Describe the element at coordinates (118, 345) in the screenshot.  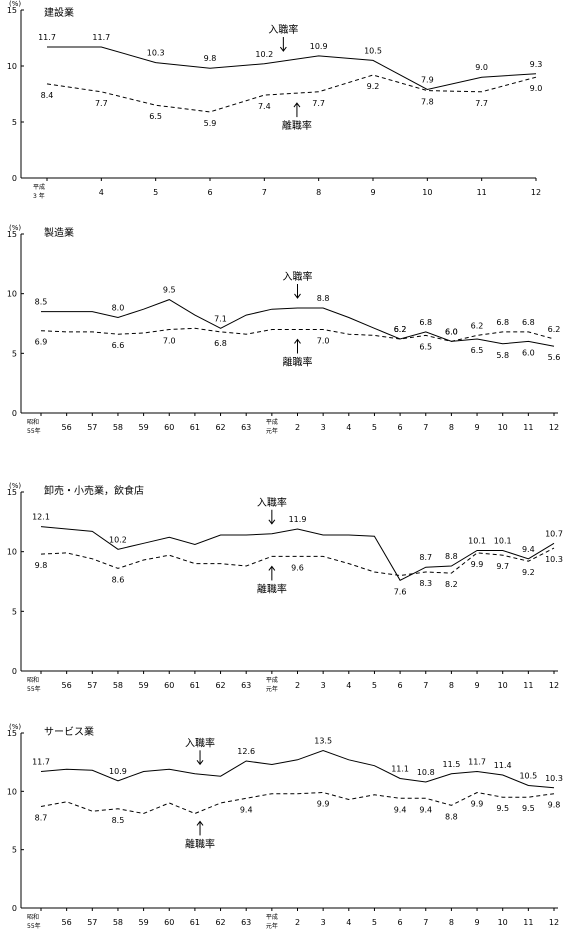
I see `data-label: 6.6` at that location.